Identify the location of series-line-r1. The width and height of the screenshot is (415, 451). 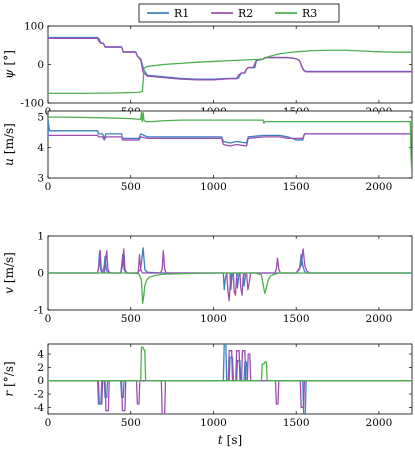
(230, 132).